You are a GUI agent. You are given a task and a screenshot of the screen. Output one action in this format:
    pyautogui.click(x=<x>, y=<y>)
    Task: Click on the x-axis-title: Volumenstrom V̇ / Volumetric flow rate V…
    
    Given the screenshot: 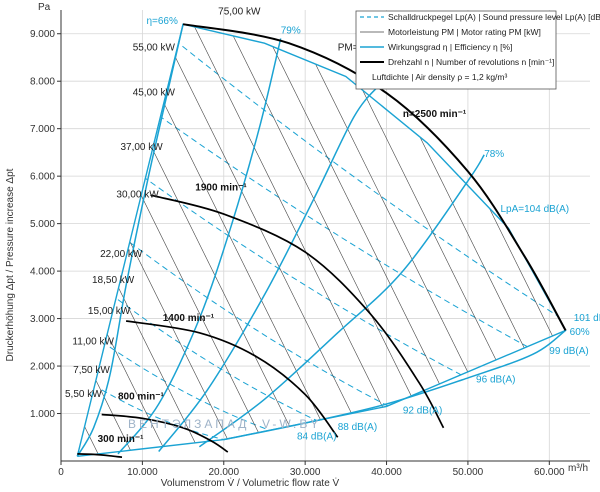 What is the action you would take?
    pyautogui.click(x=250, y=482)
    